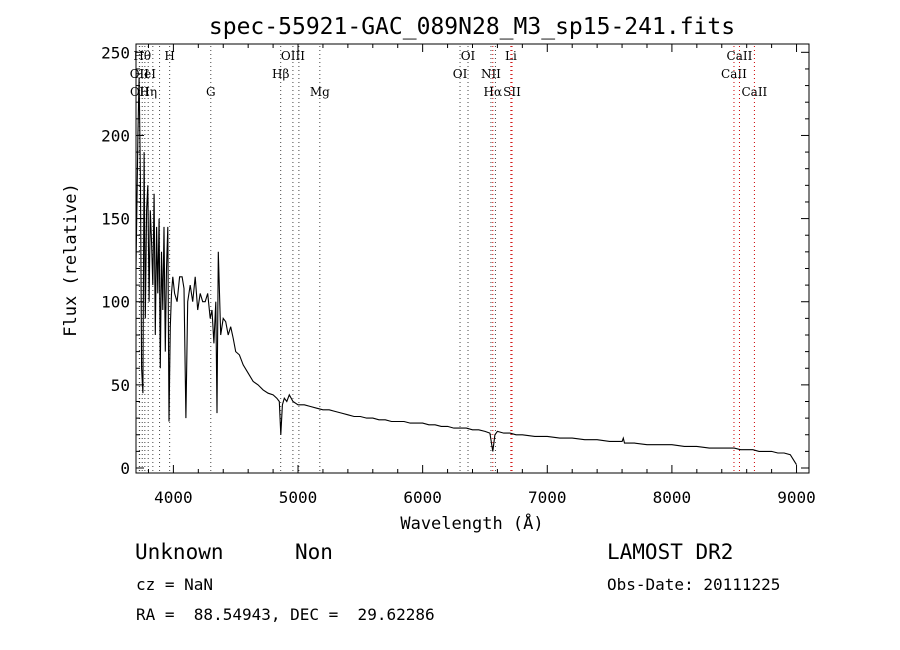 This screenshot has height=650, width=900. I want to click on marker-label-8: G, so click(211, 92).